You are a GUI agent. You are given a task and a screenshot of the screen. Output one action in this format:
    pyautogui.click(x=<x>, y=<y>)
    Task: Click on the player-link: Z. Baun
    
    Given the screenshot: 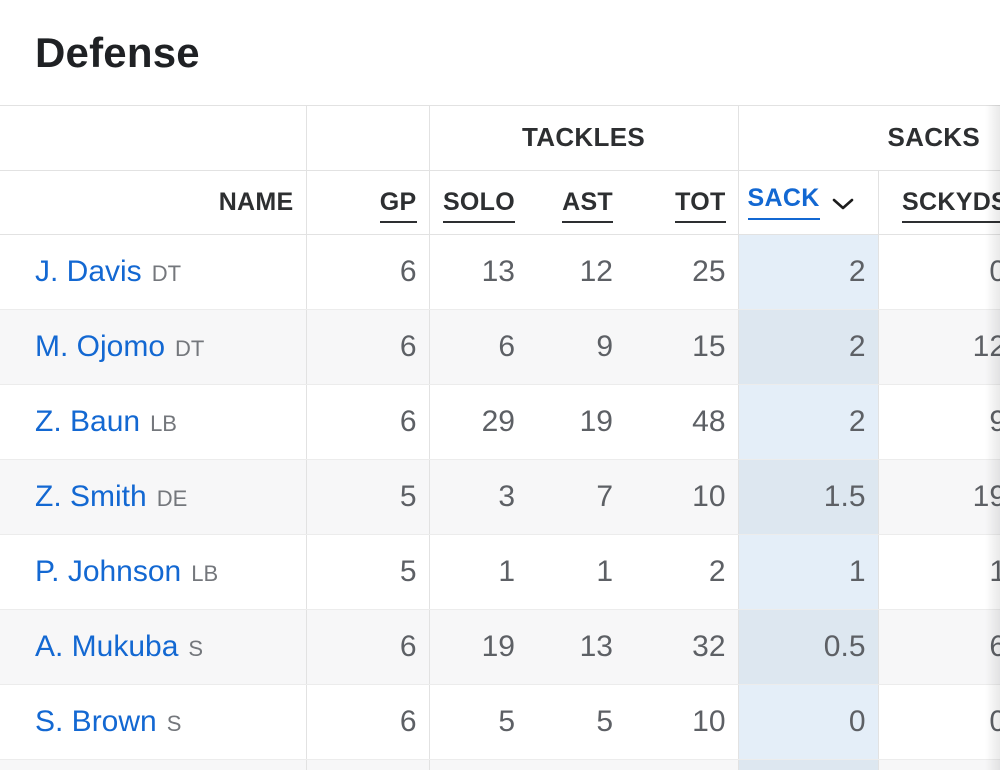 What is the action you would take?
    pyautogui.click(x=88, y=421)
    